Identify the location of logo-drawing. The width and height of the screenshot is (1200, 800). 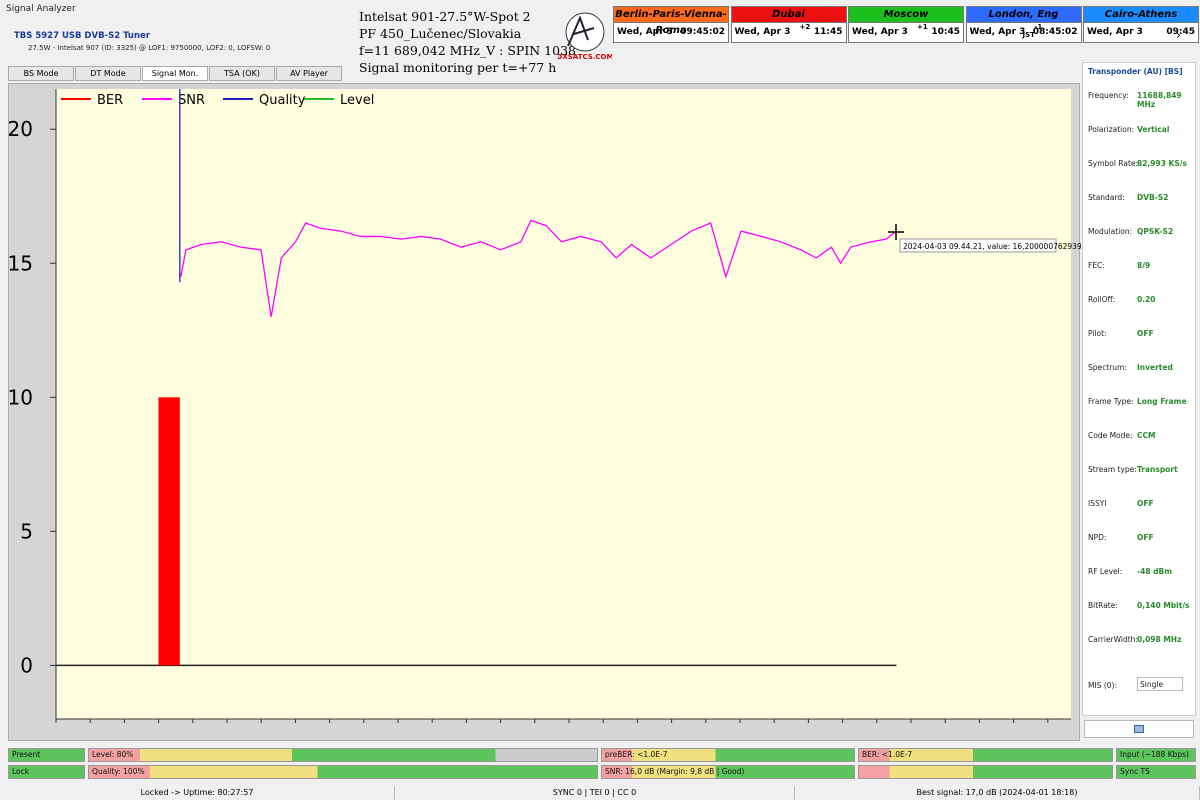
(581, 31).